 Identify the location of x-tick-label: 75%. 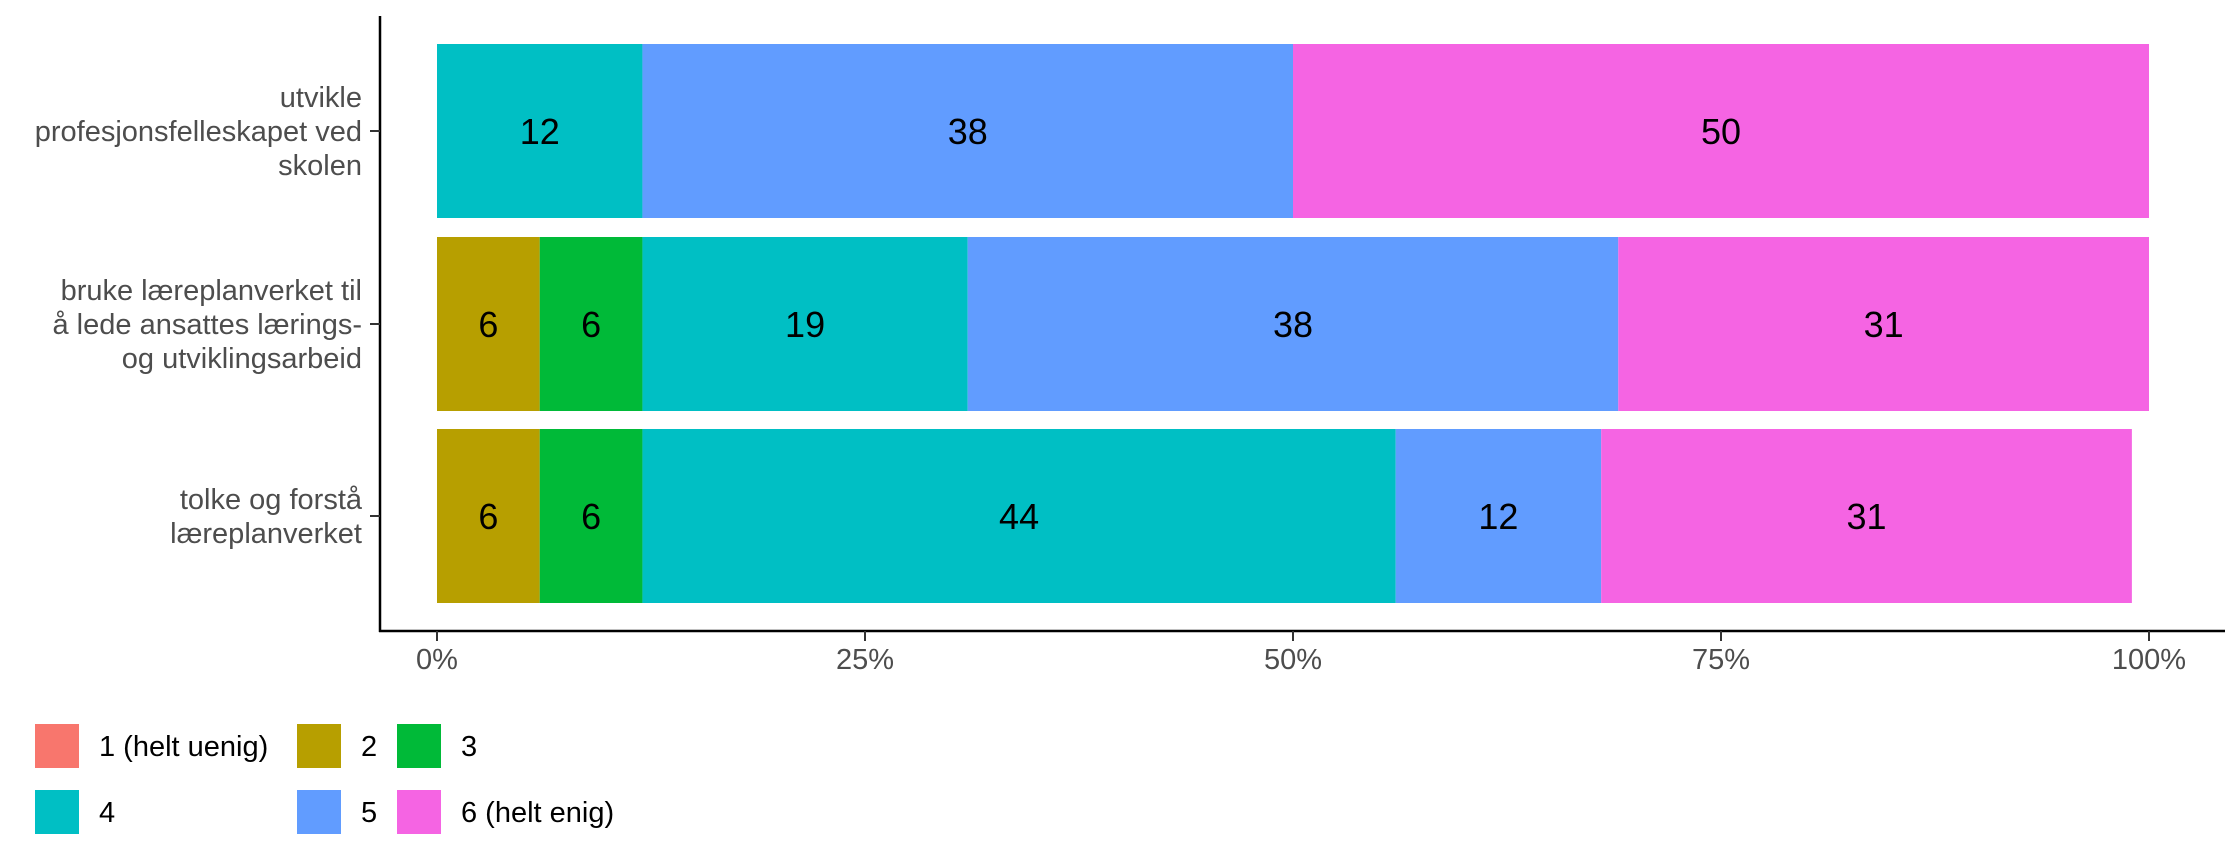
(1721, 660).